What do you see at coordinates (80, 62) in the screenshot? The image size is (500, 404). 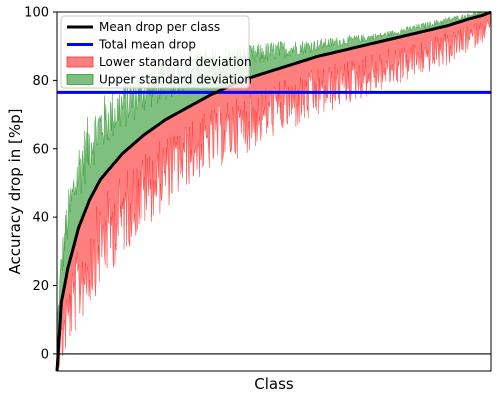 I see `legend-swatch-lower-band` at bounding box center [80, 62].